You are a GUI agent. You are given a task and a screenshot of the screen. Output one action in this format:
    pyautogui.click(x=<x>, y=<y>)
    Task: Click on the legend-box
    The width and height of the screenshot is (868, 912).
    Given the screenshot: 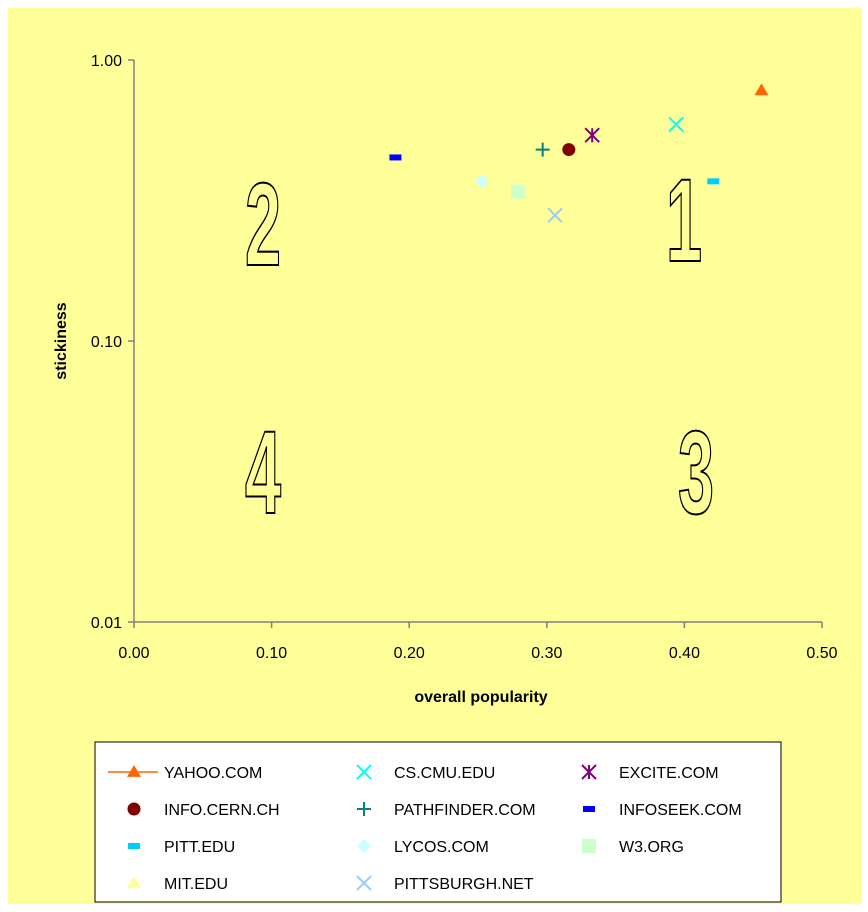 What is the action you would take?
    pyautogui.click(x=438, y=822)
    